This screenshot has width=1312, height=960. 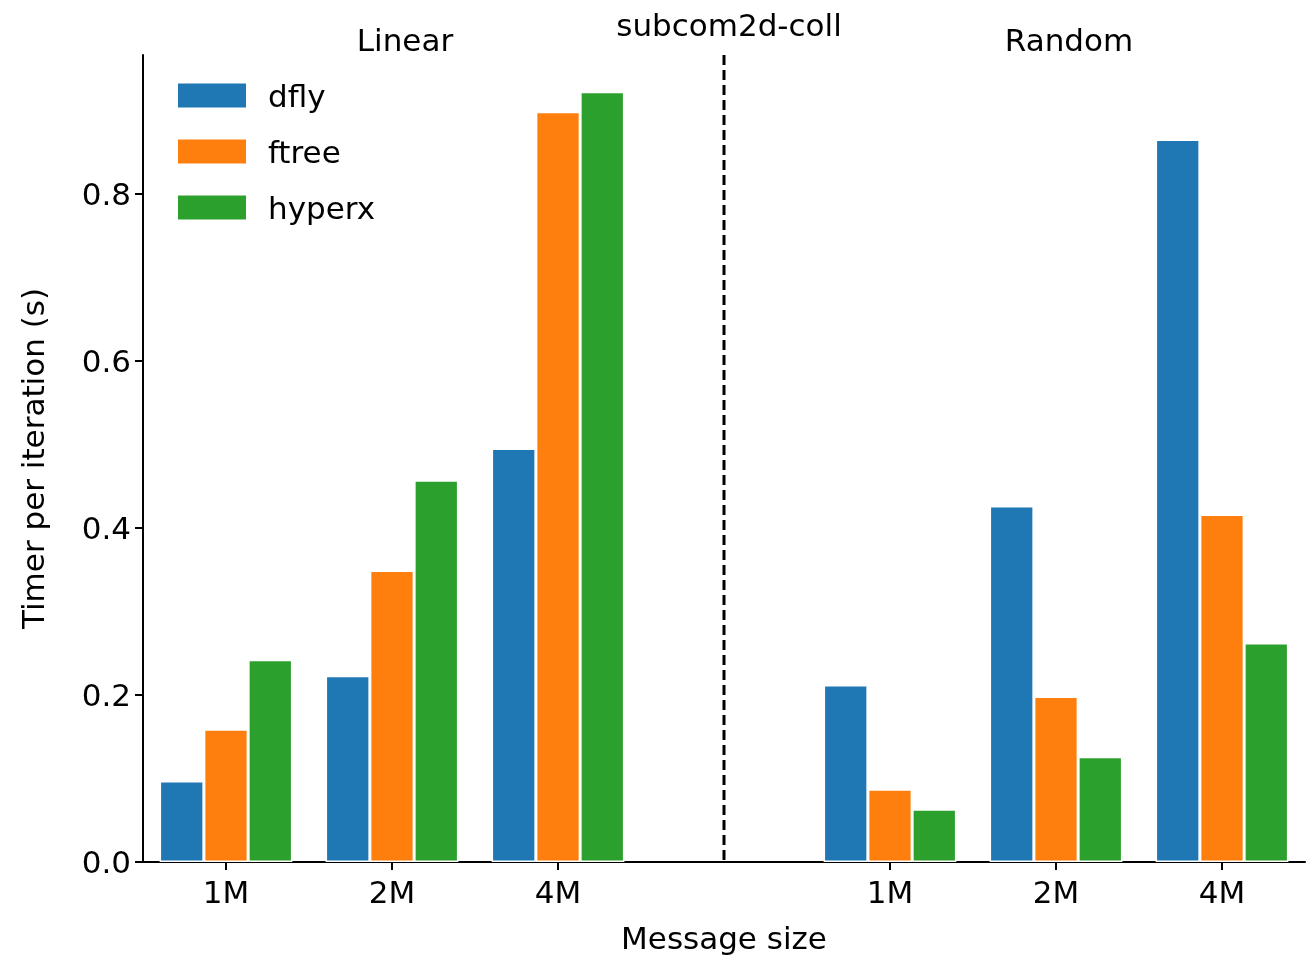 I want to click on y-tick-label: 0.8, so click(x=106, y=193).